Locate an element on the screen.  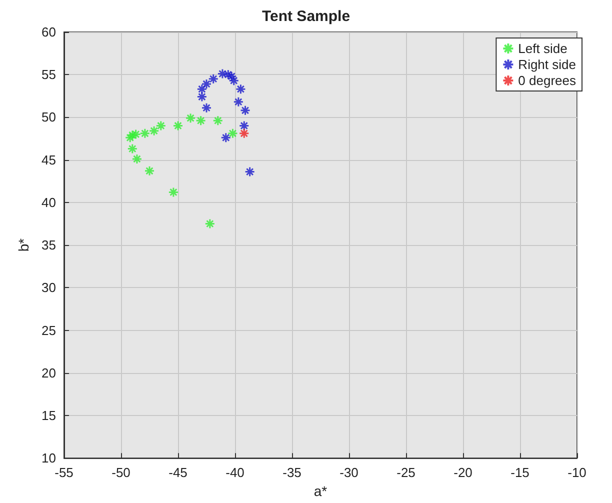
x-tick-label: -40 is located at coordinates (235, 472).